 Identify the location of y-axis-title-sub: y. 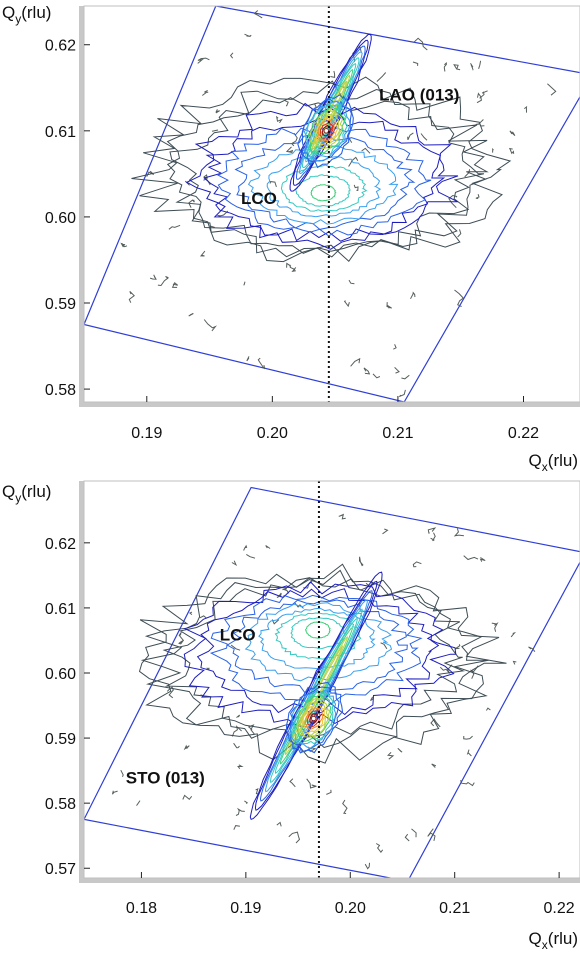
(18, 498).